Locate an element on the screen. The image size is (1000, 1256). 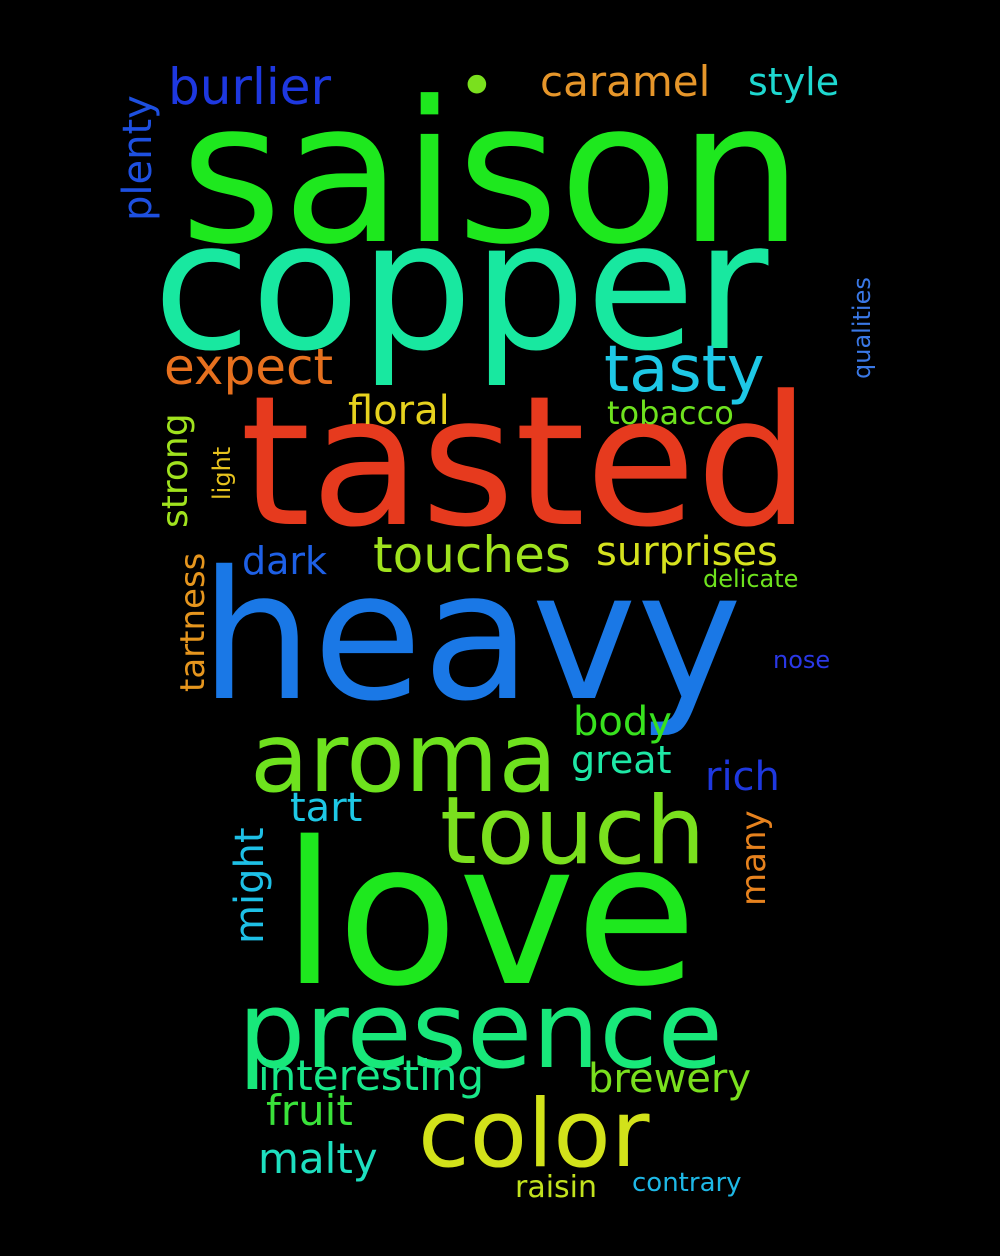
word-tart: tart is located at coordinates (326, 808).